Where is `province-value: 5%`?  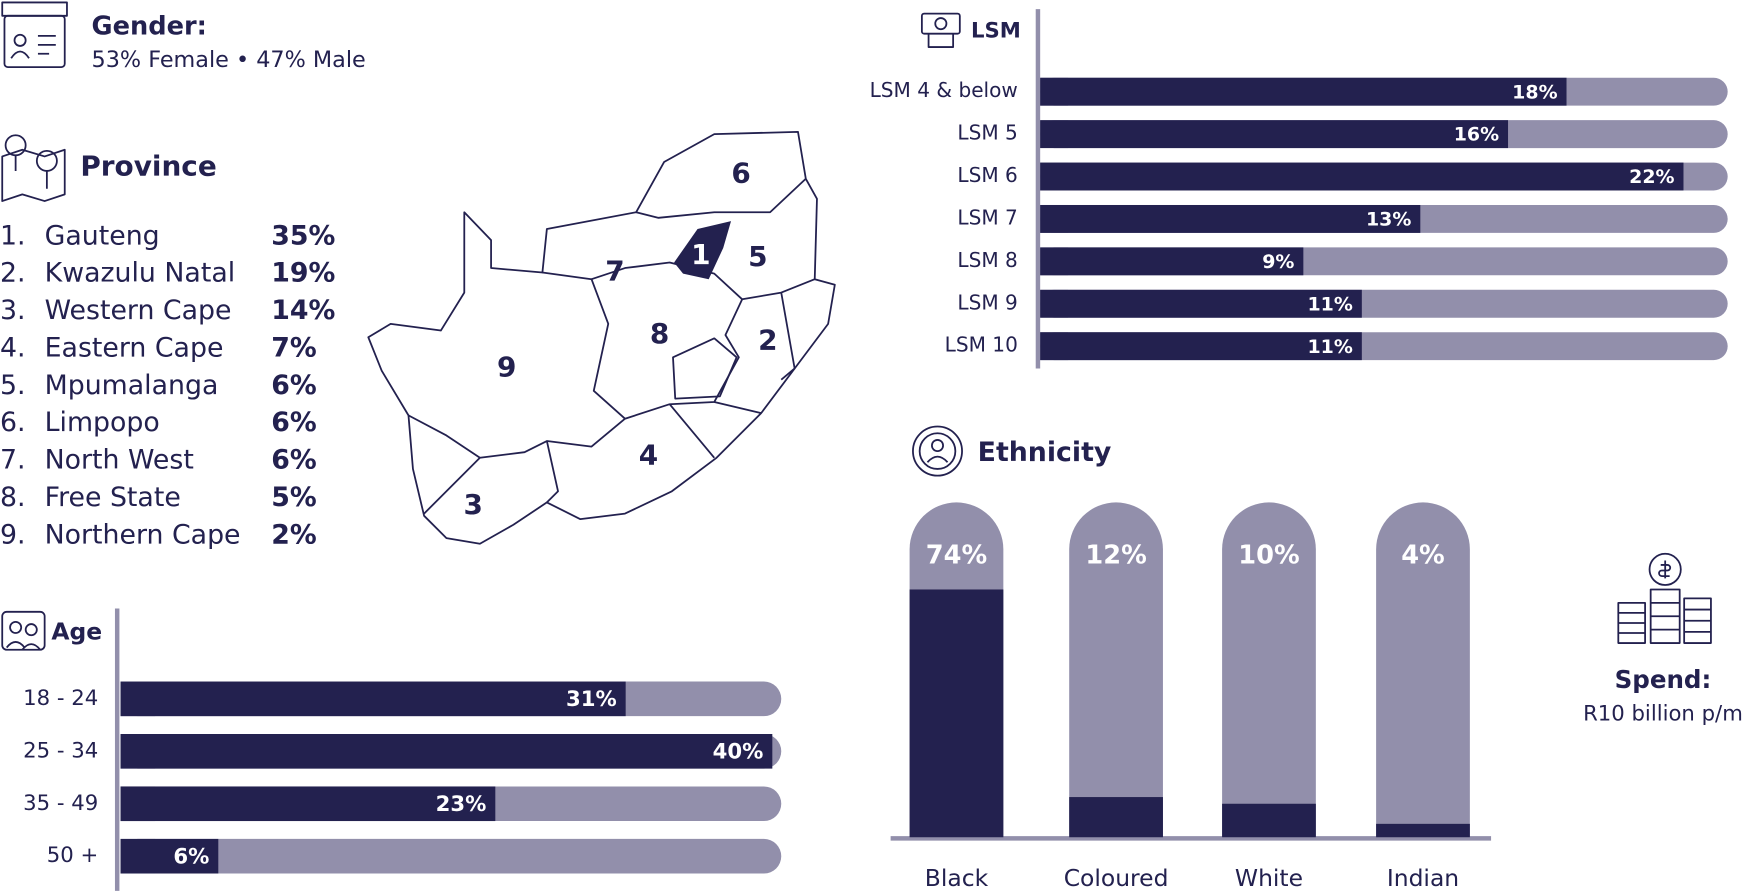 province-value: 5% is located at coordinates (293, 497).